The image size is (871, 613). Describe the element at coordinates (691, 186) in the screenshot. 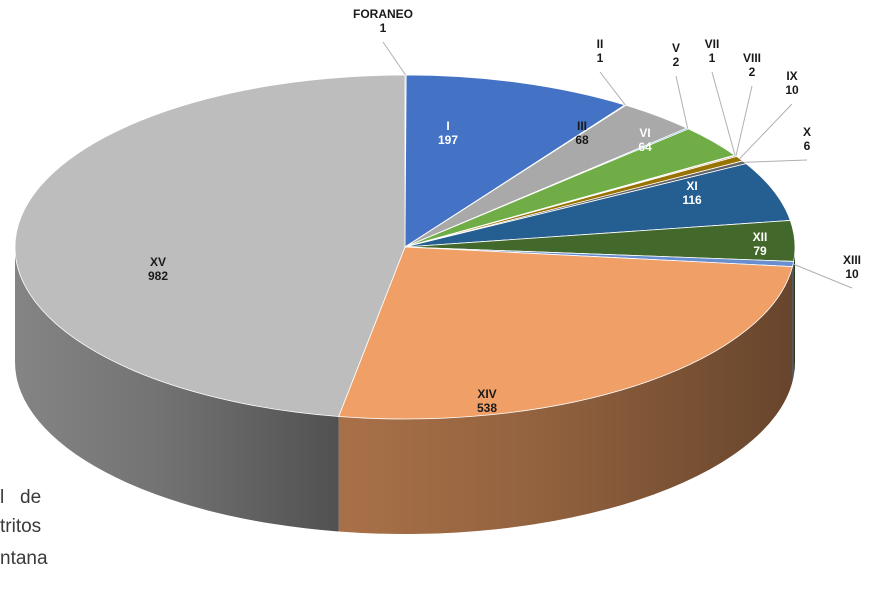

I see `label-name-xi: XI` at that location.